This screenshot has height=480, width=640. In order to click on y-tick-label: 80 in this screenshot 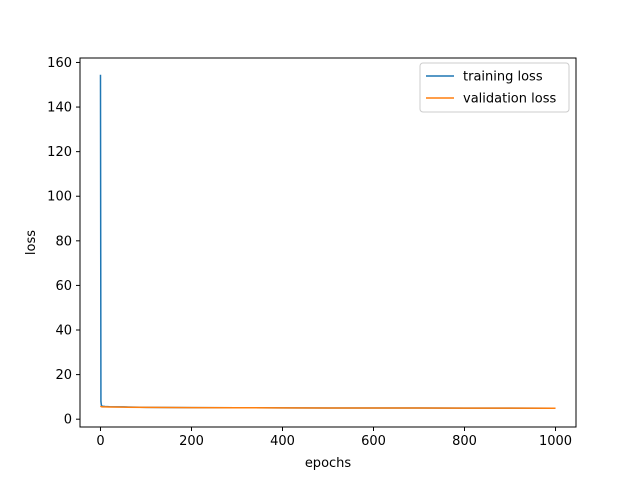, I will do `click(63, 241)`.